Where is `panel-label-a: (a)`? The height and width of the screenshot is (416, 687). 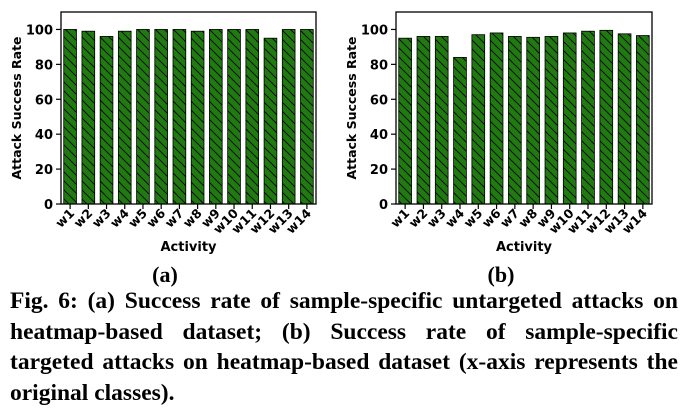
panel-label-a: (a) is located at coordinates (165, 274).